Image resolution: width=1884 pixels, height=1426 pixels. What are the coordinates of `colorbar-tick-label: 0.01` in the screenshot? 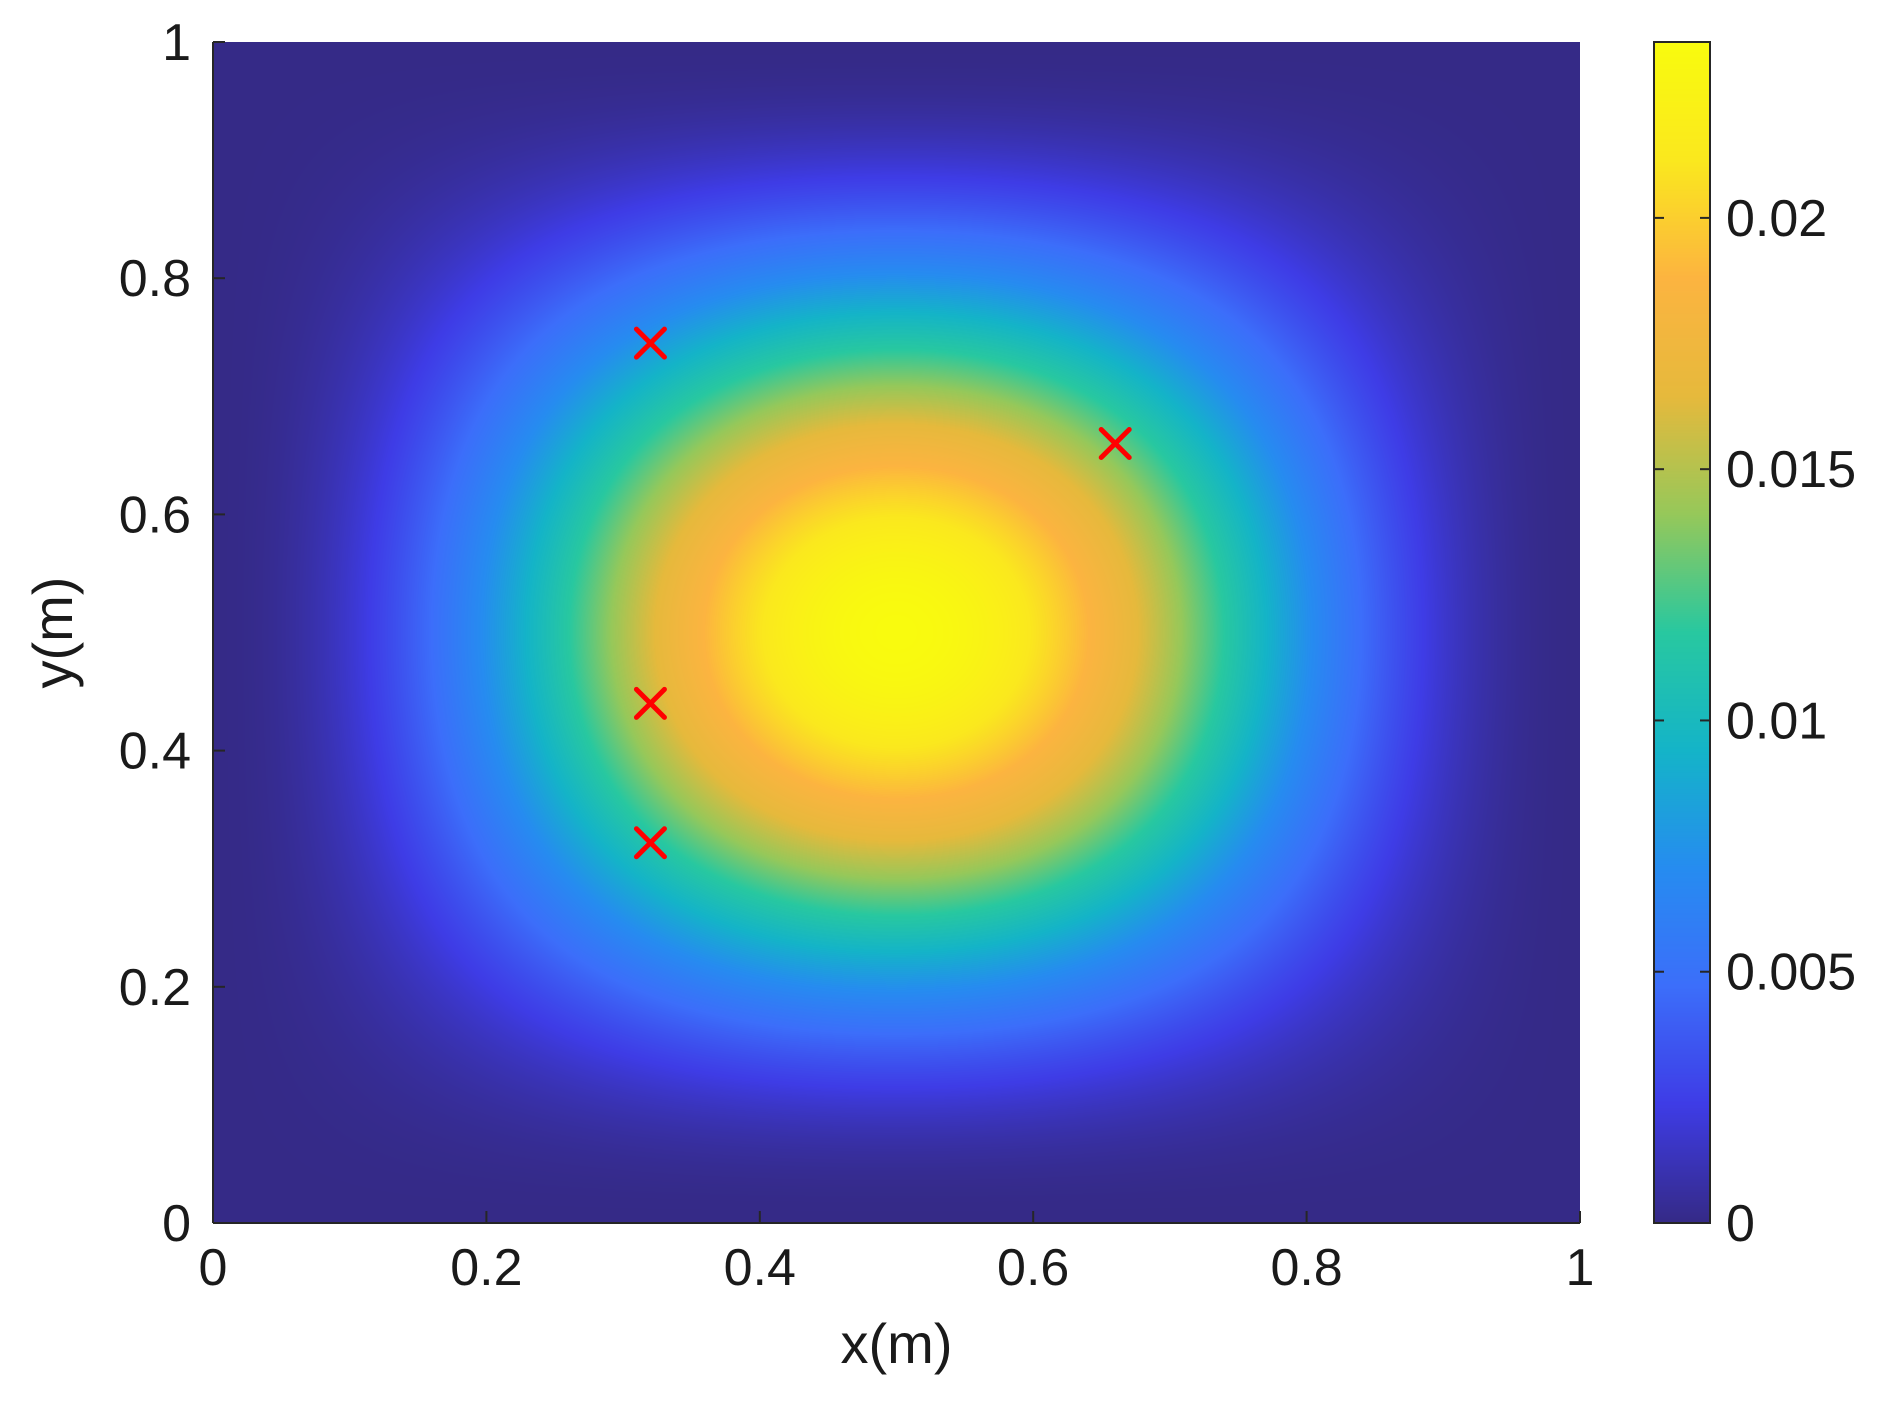 It's located at (1776, 721).